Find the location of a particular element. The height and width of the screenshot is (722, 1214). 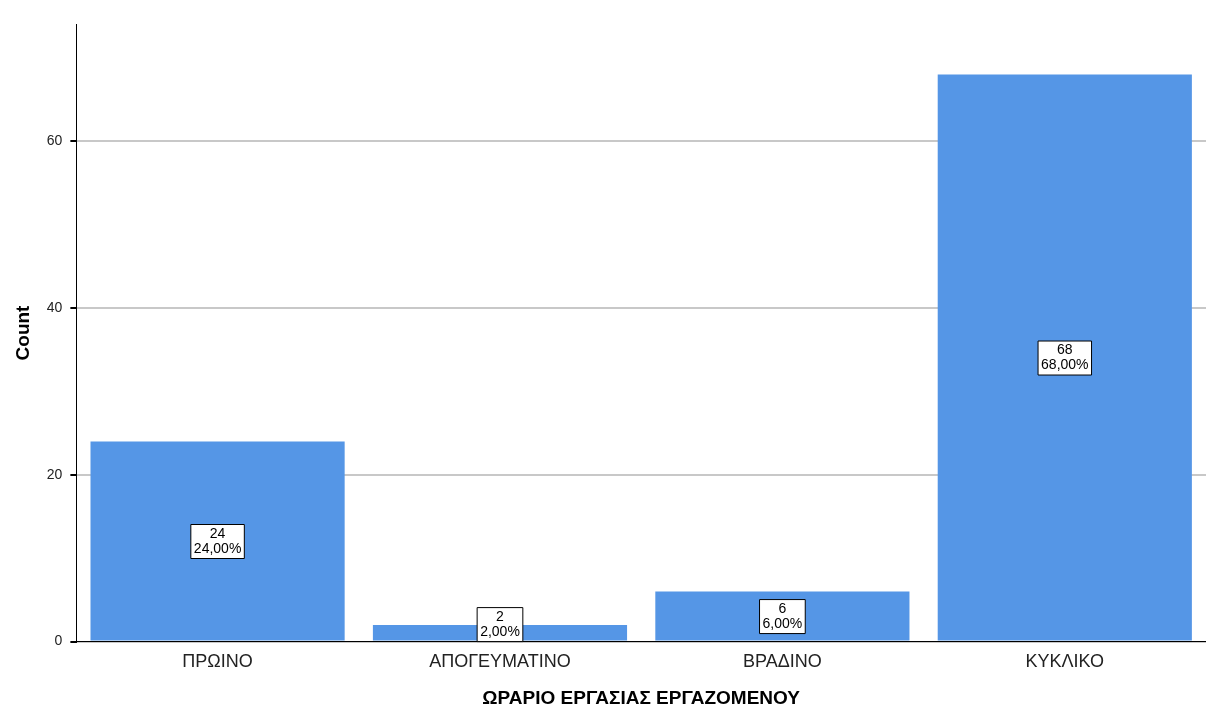

x-tick-label: ΚΥΚΛΙΚΟ is located at coordinates (1065, 661).